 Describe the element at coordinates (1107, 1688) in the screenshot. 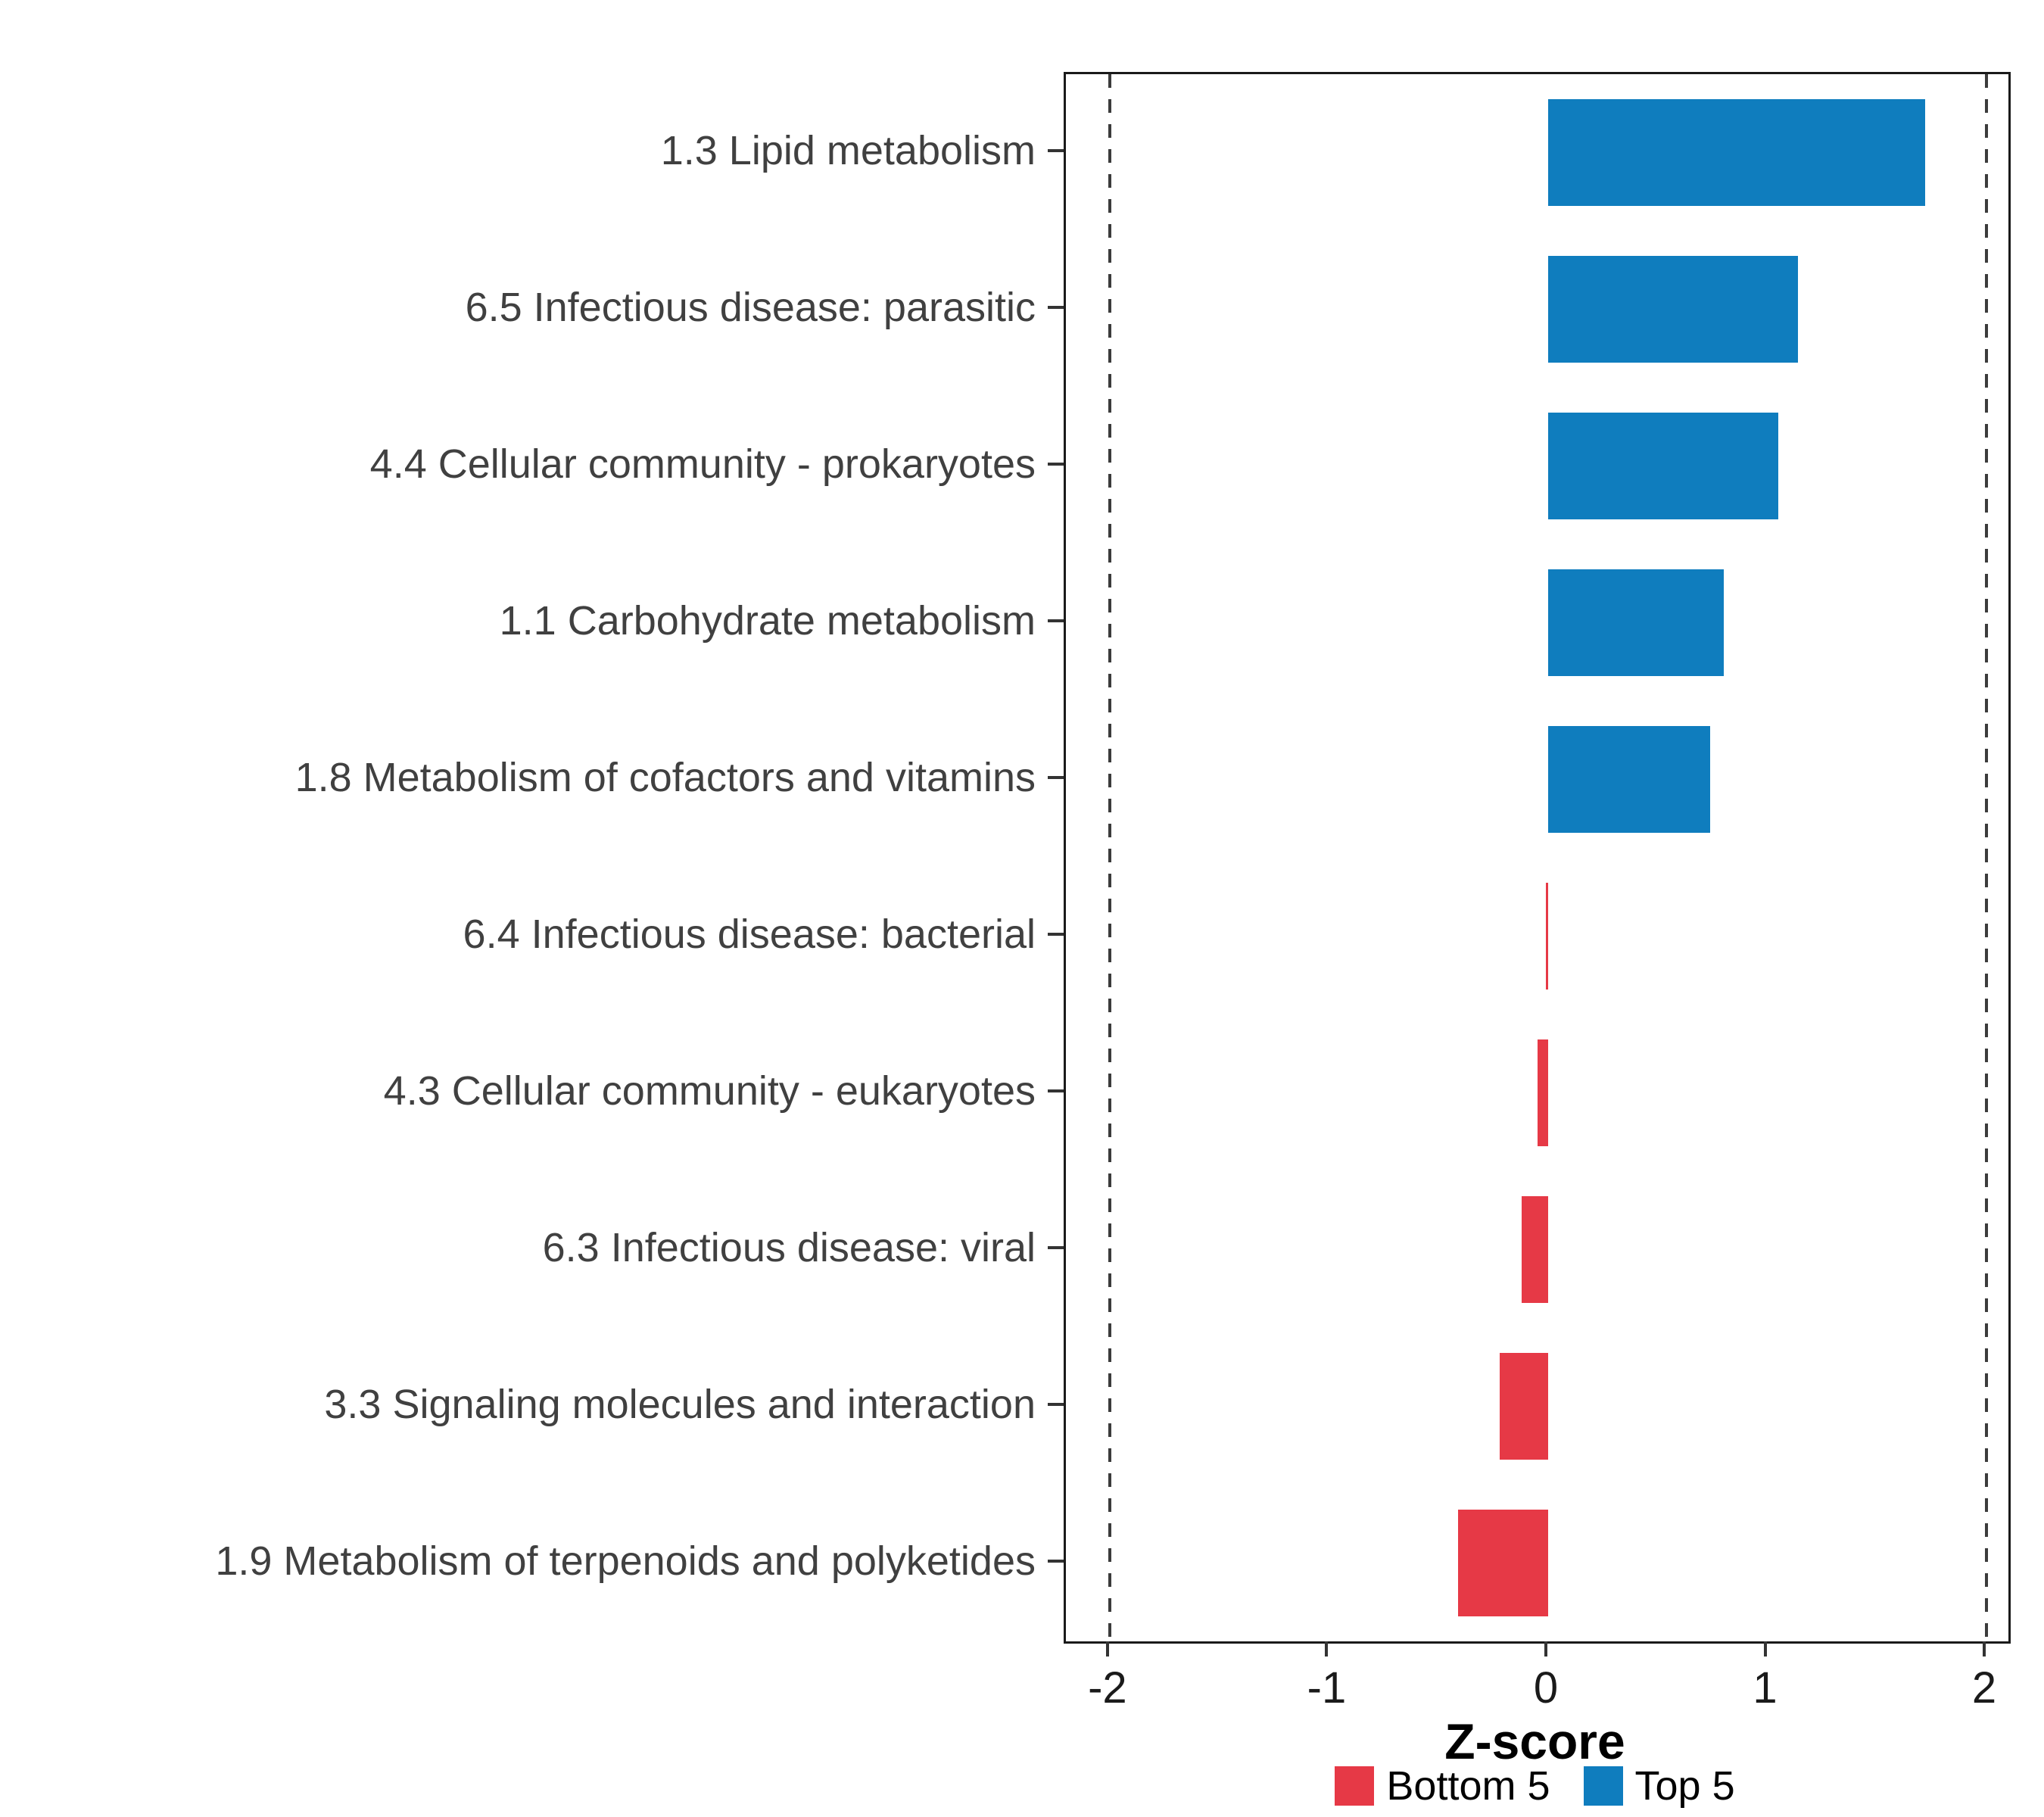

I see `x-tick-label: -2` at that location.